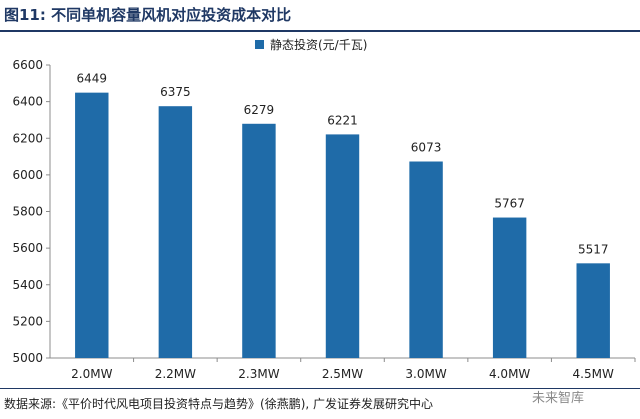  I want to click on figure-title: 图11: 不同单机容量风机对应投资成本对比, so click(148, 15).